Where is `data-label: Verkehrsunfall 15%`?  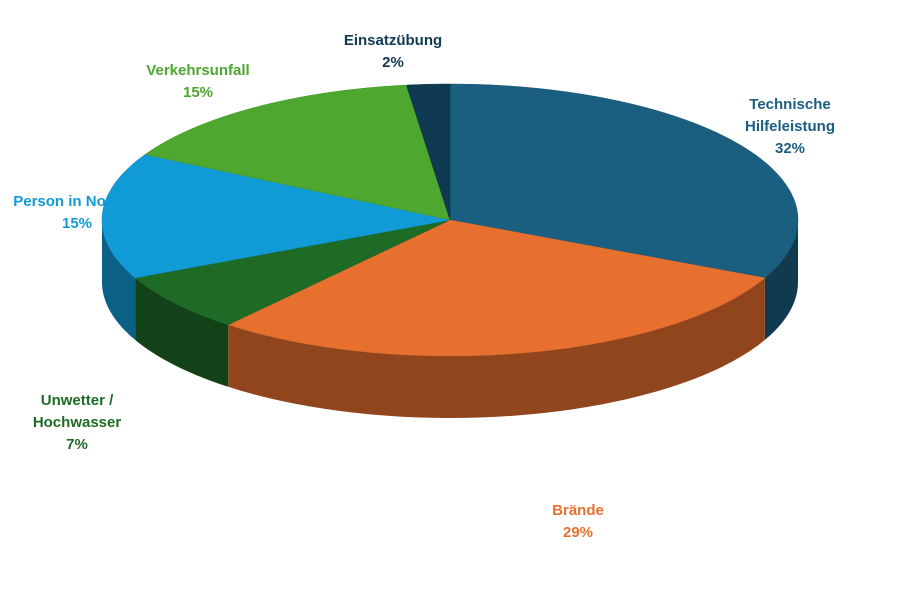
data-label: Verkehrsunfall 15% is located at coordinates (198, 82).